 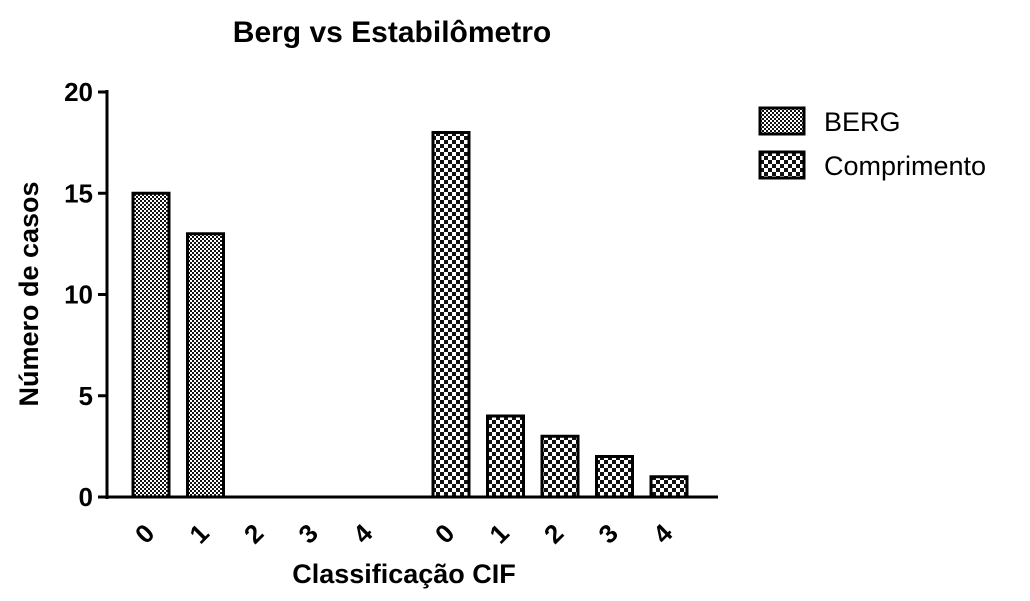 What do you see at coordinates (78, 193) in the screenshot?
I see `y-tick-label: 15` at bounding box center [78, 193].